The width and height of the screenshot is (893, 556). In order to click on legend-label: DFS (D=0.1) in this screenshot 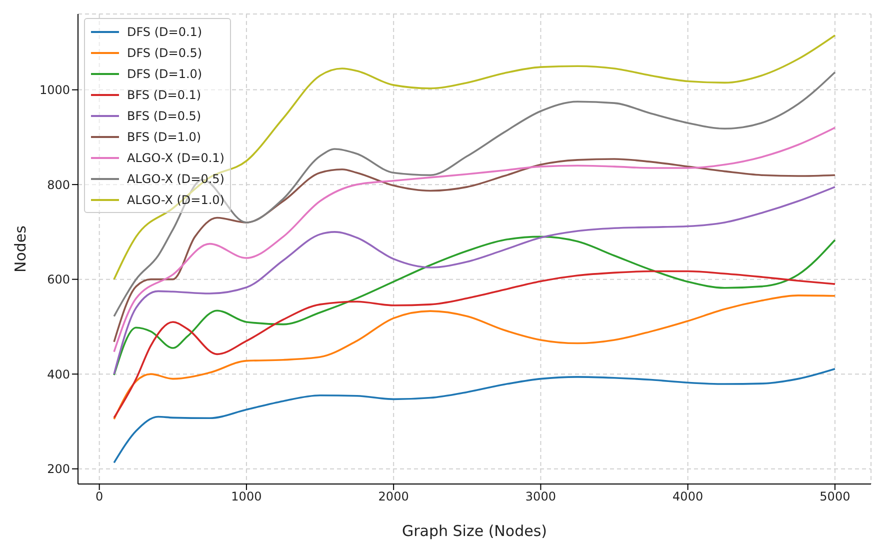, I will do `click(164, 31)`.